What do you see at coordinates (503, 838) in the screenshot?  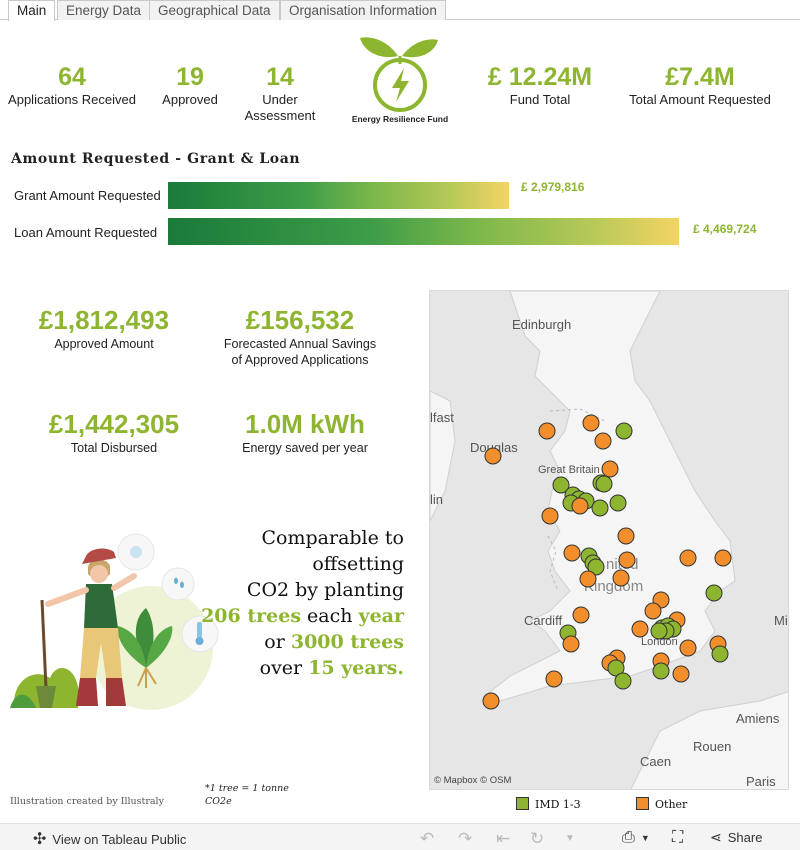 I see `revert-icon: ⇤` at bounding box center [503, 838].